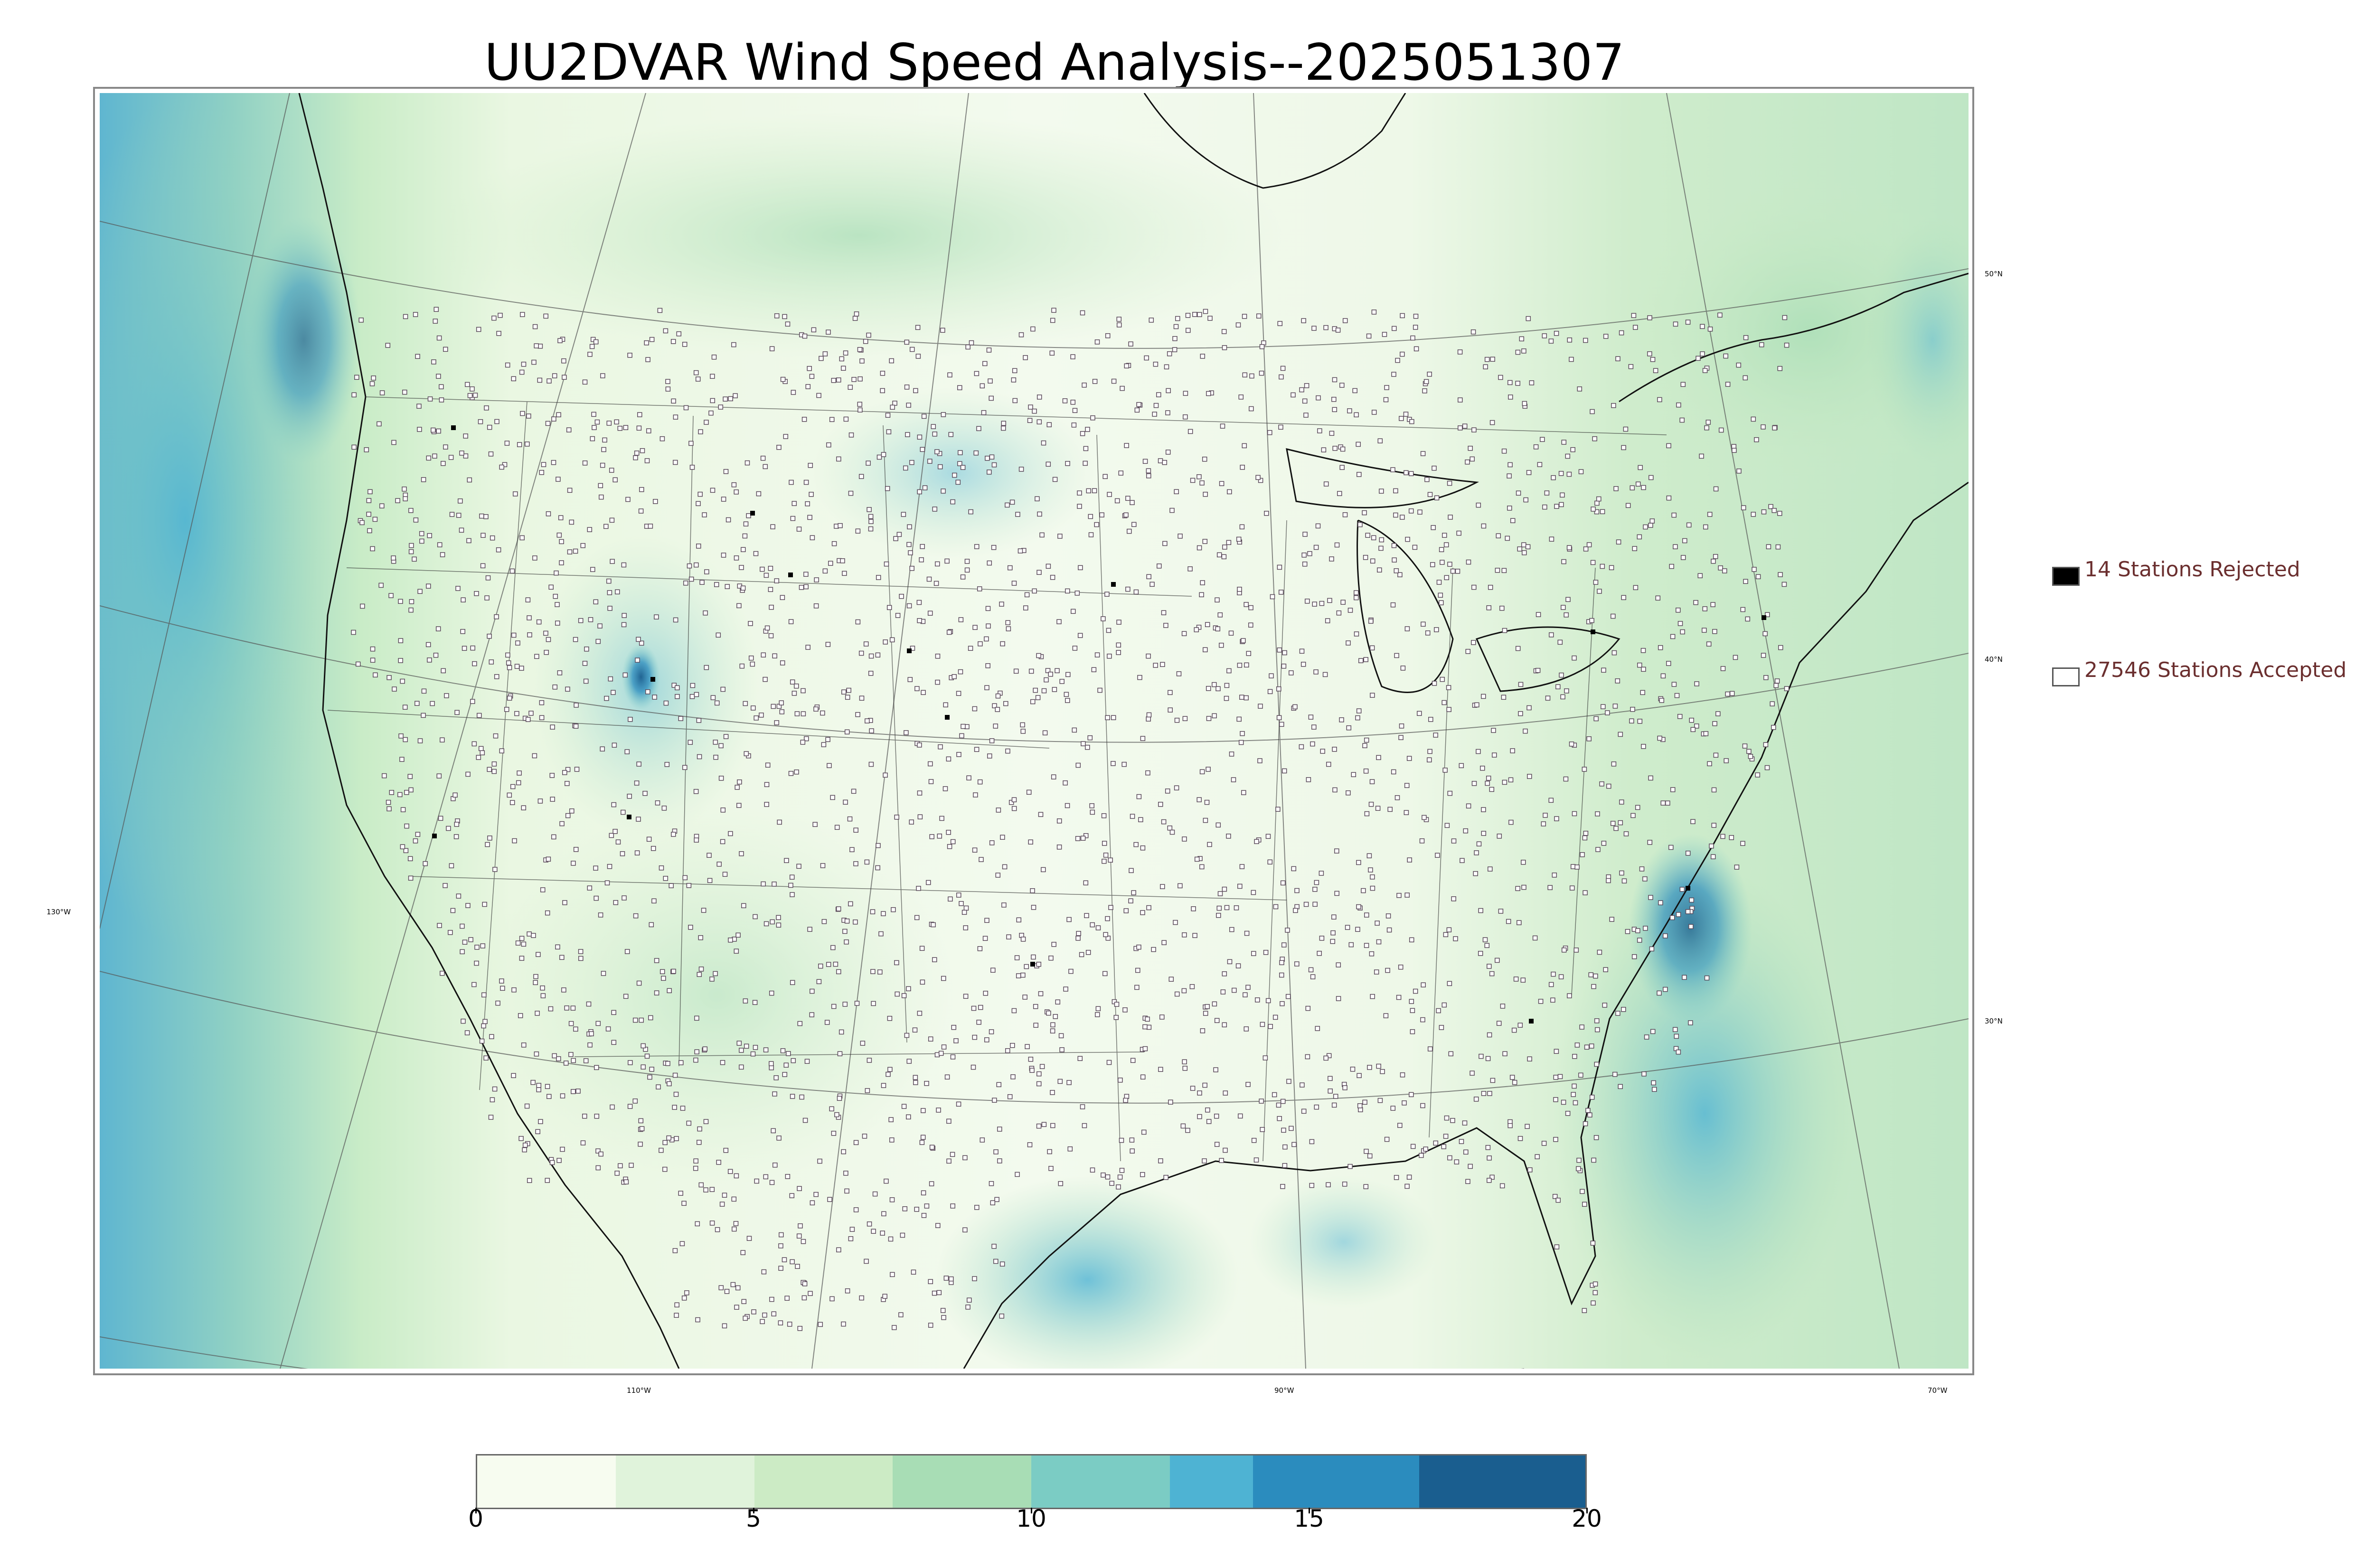 This screenshot has height=1568, width=2374. Describe the element at coordinates (1704, 1114) in the screenshot. I see `atlantic-wind-field` at that location.